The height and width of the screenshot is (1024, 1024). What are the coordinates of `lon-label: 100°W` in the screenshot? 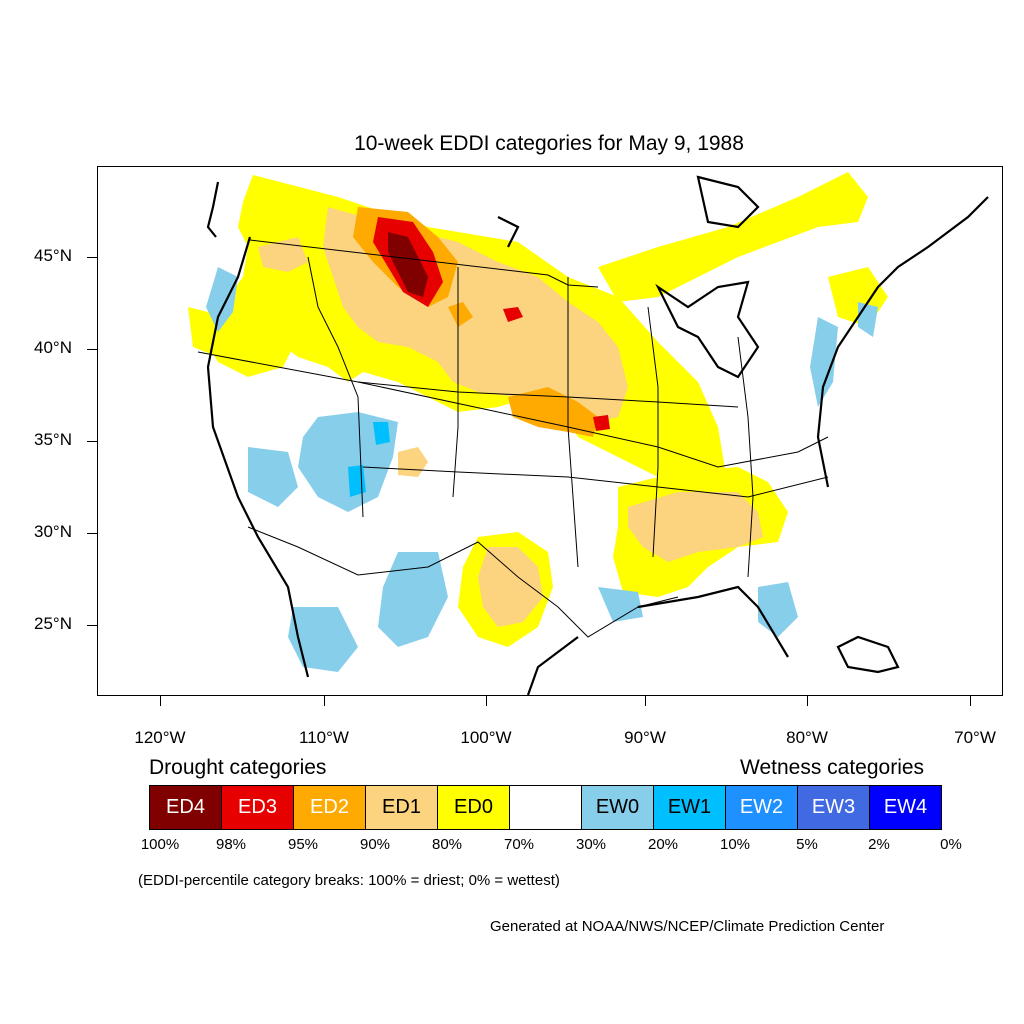 It's located at (486, 737).